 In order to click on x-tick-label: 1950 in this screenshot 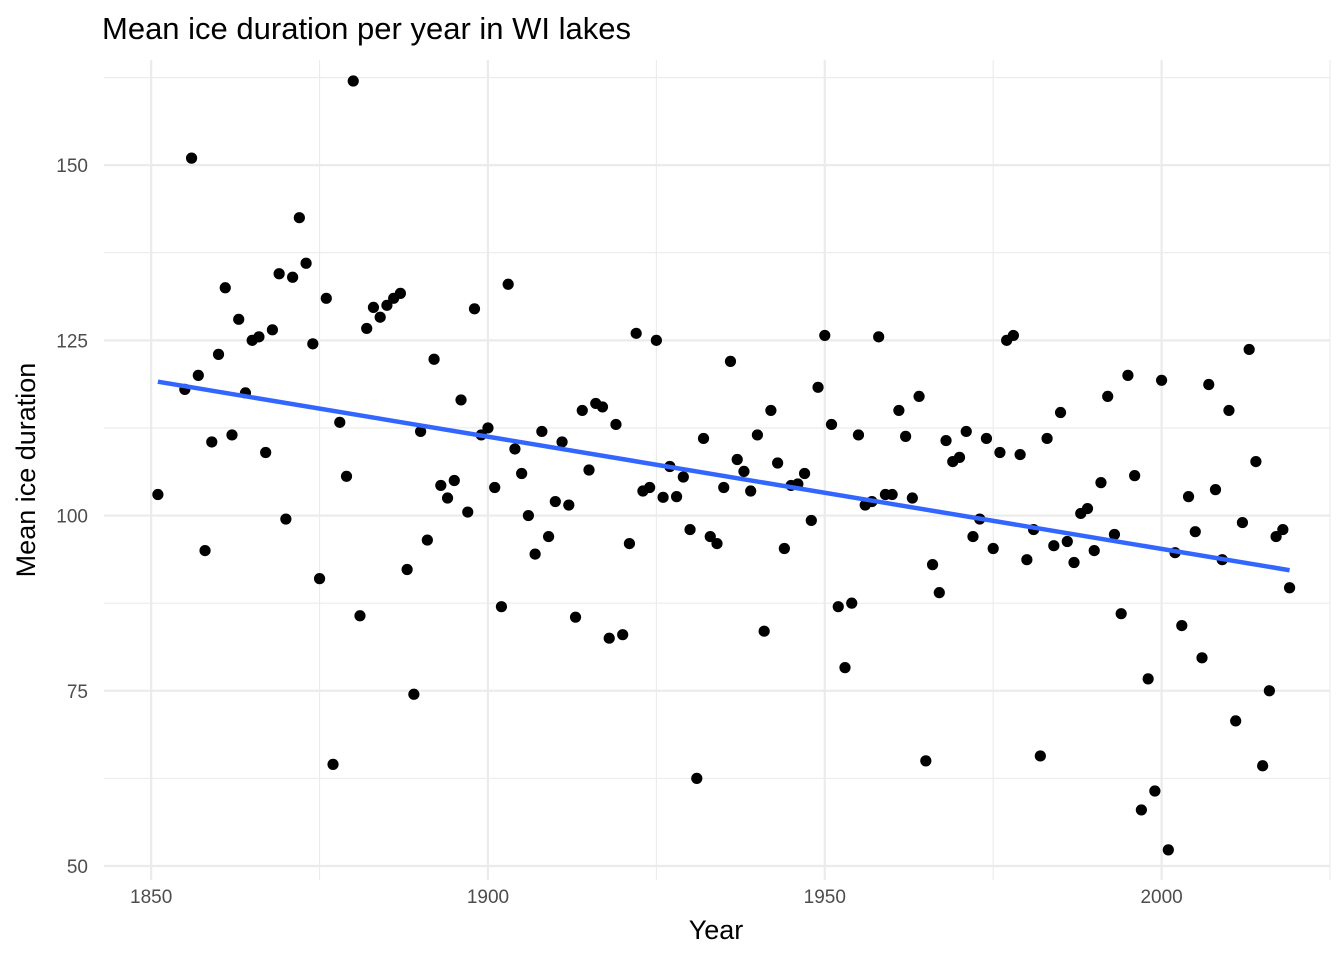, I will do `click(825, 897)`.